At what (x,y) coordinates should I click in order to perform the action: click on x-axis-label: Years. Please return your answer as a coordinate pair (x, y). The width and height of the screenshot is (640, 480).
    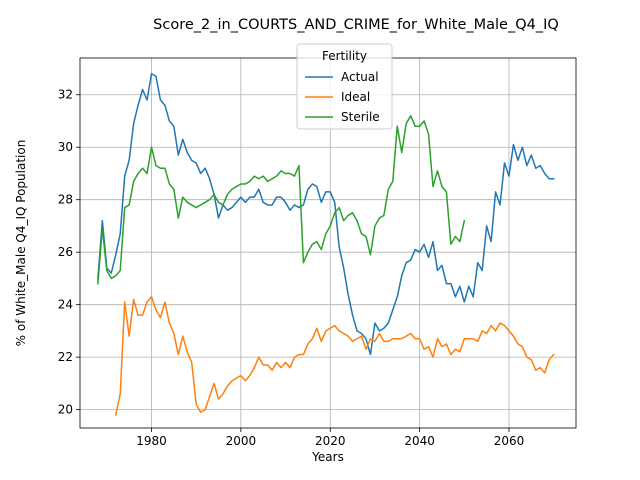
    Looking at the image, I should click on (327, 457).